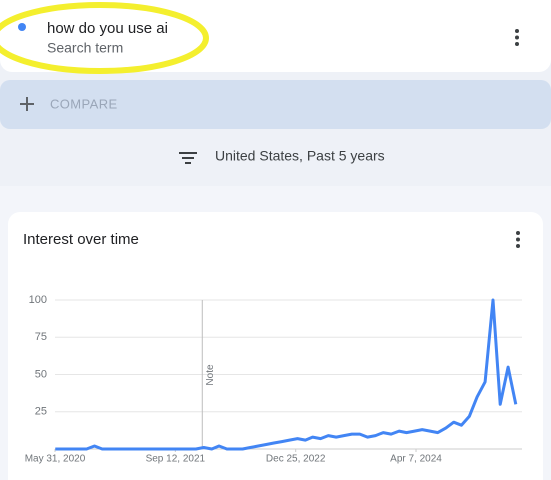 The width and height of the screenshot is (551, 480). Describe the element at coordinates (38, 300) in the screenshot. I see `y-tick-label: 100` at that location.